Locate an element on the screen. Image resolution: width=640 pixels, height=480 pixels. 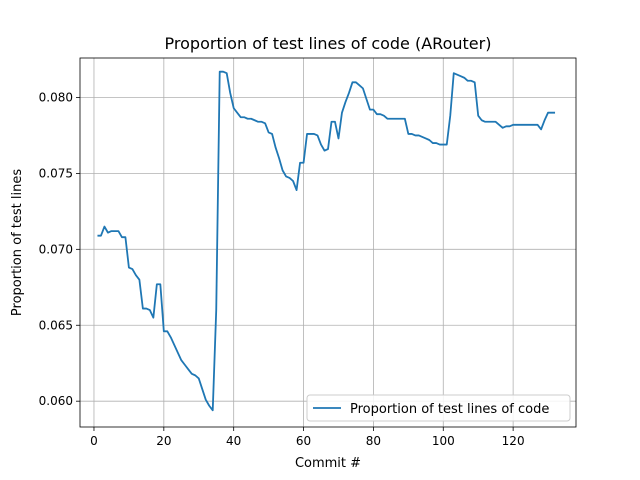
x-tick-label: 60 is located at coordinates (303, 441).